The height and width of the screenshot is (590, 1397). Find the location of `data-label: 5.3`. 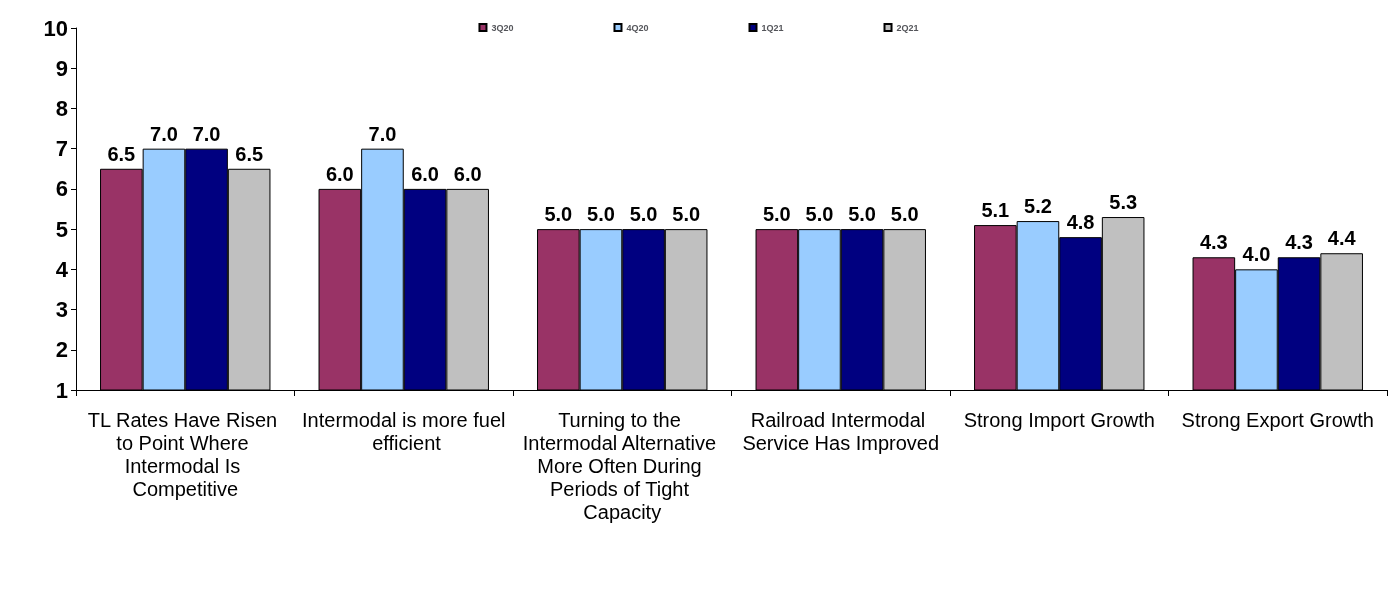

data-label: 5.3 is located at coordinates (1123, 202).